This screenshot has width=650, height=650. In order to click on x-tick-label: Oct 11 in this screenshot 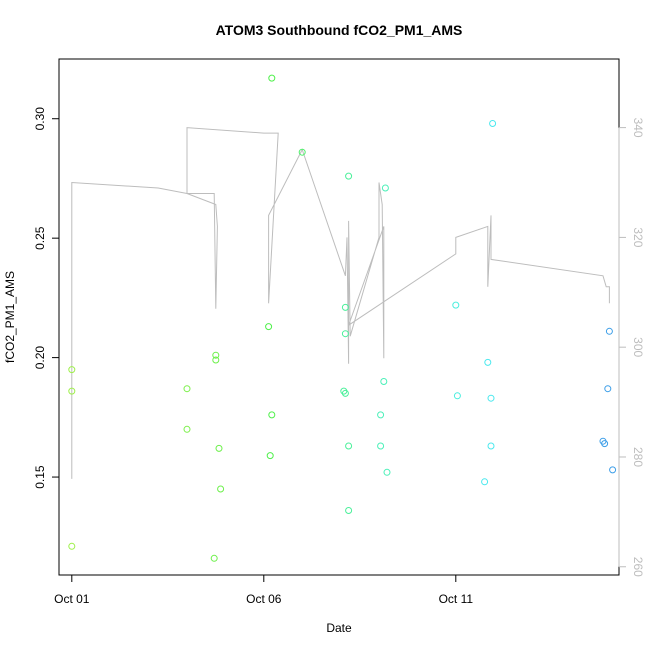, I will do `click(456, 599)`.